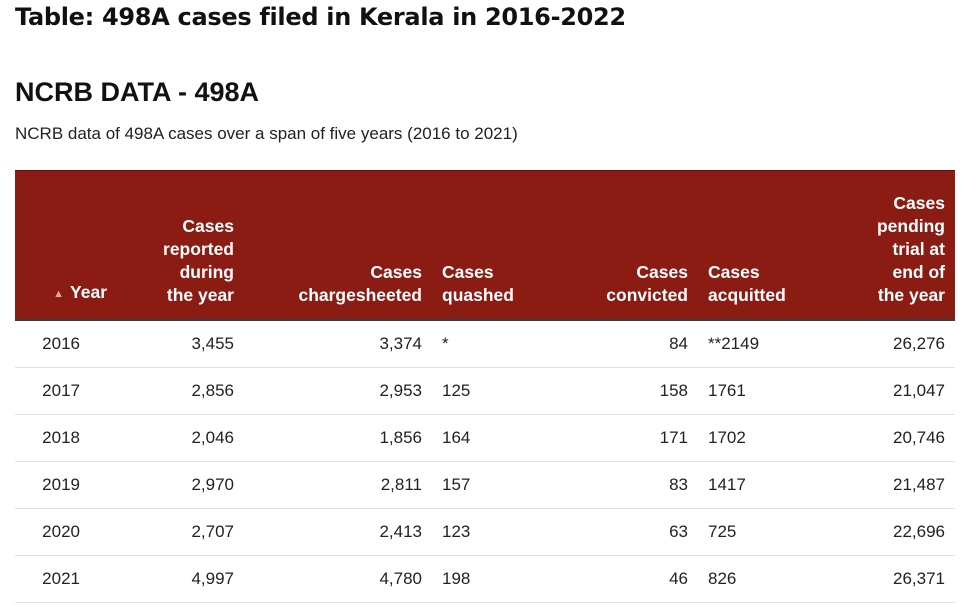 This screenshot has width=972, height=606. Describe the element at coordinates (59, 294) in the screenshot. I see `sort-ascending-icon: ▲` at that location.